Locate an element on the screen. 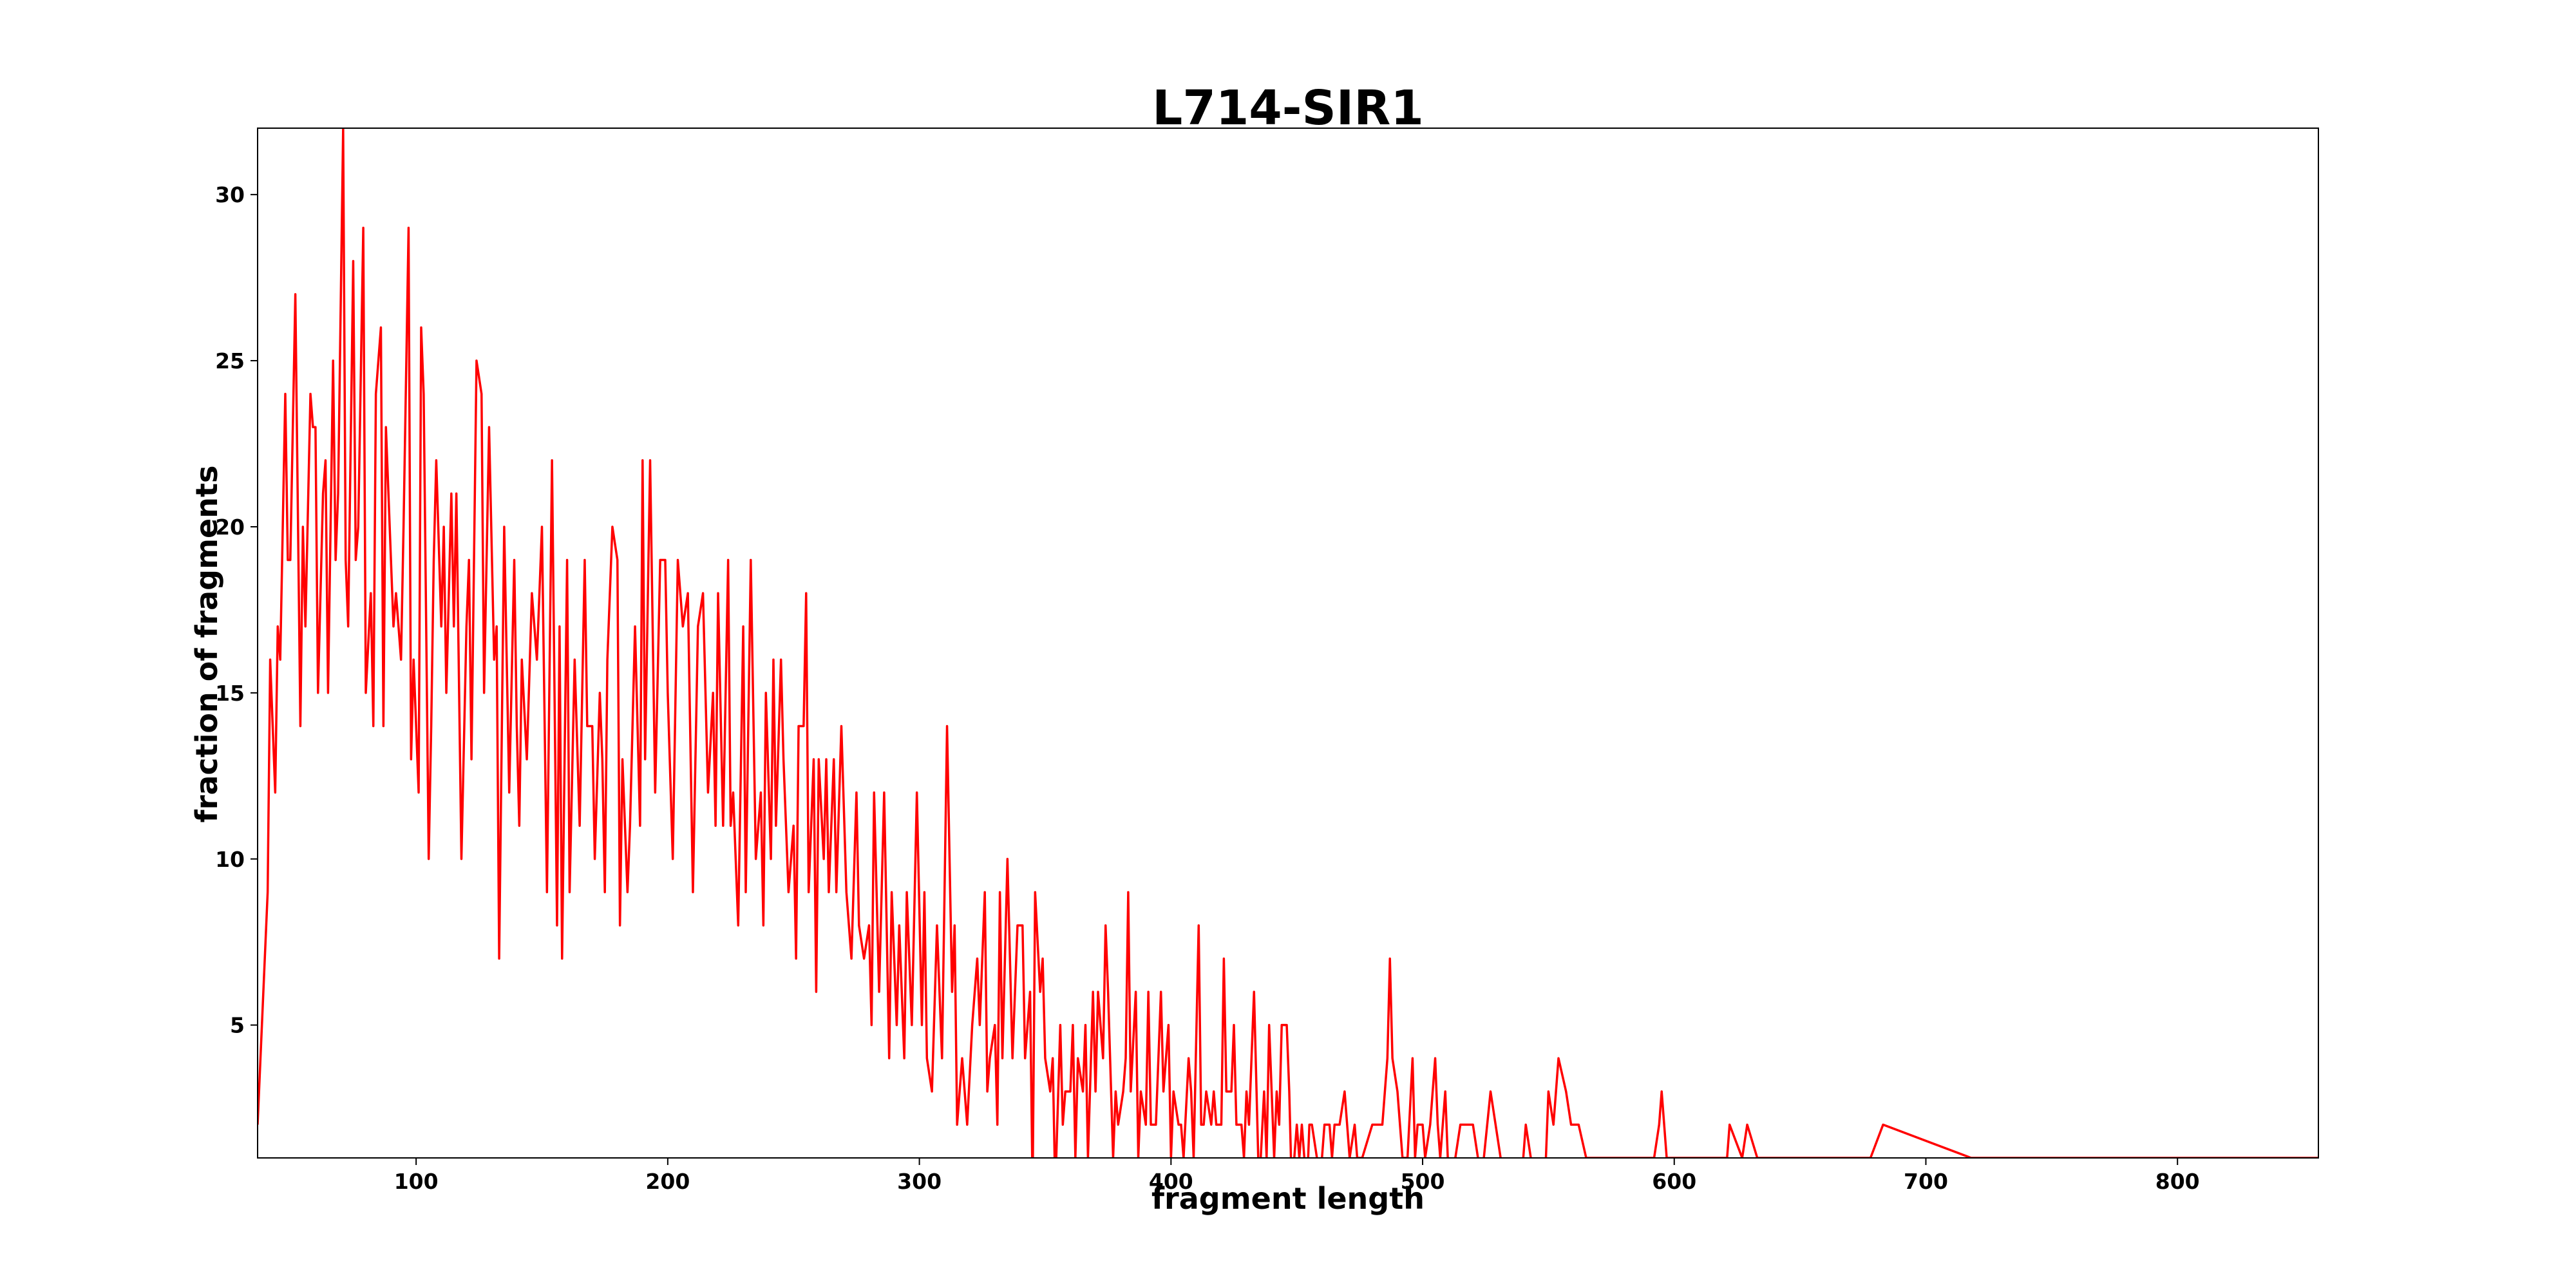 The width and height of the screenshot is (2576, 1288). y-tick-label: 20 is located at coordinates (230, 527).